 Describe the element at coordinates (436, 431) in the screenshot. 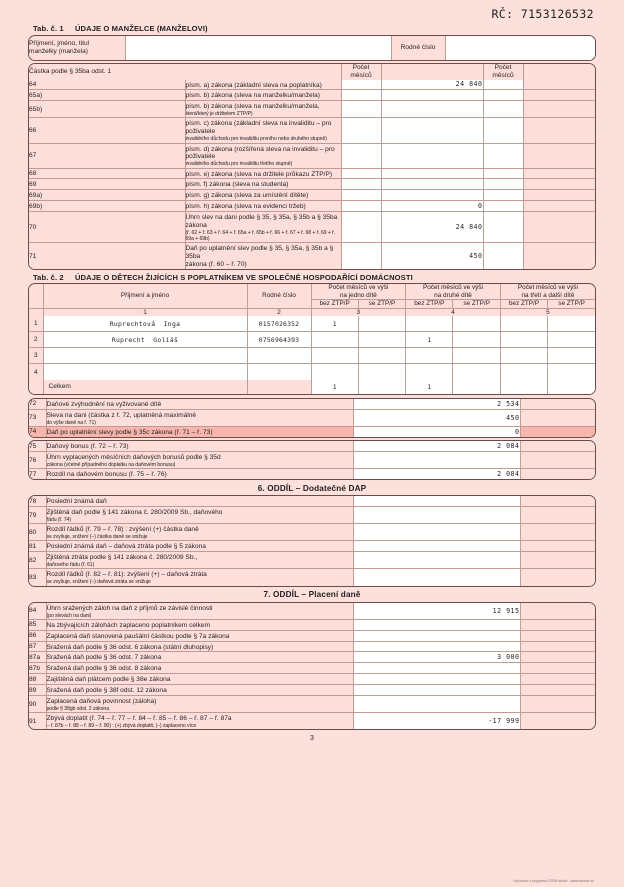

I see `row-value-input: 0` at that location.